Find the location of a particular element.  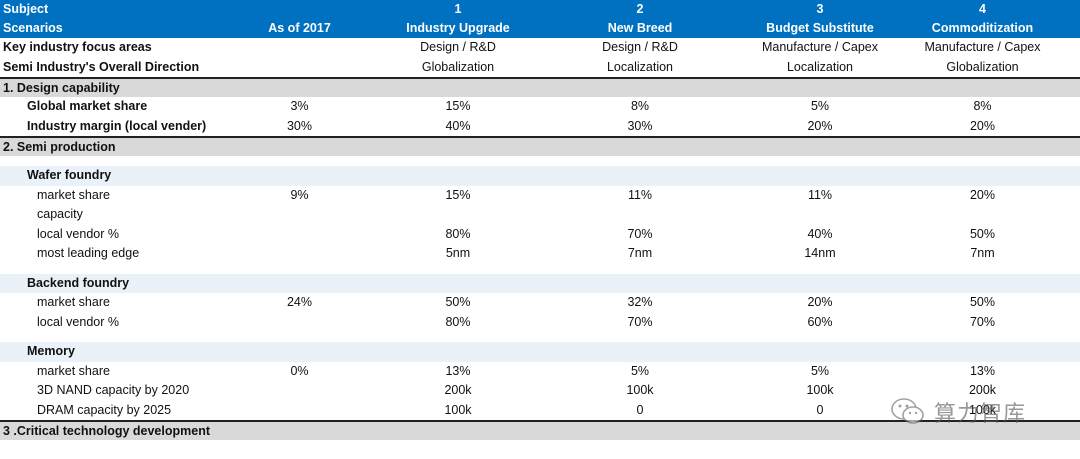

cell-value: 5nm is located at coordinates (458, 253).